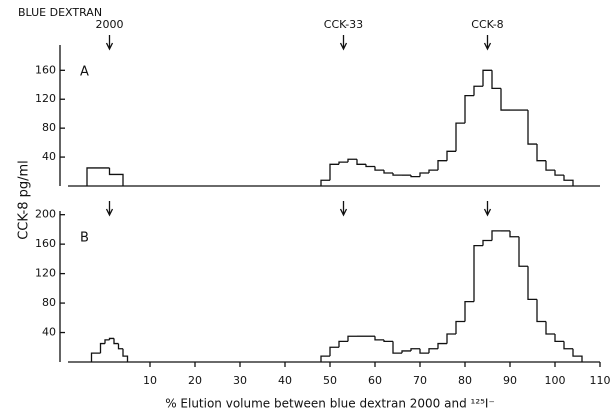 The image size is (612, 416). What do you see at coordinates (24, 200) in the screenshot?
I see `y-axis-label: CCK-8 pg/ml` at bounding box center [24, 200].